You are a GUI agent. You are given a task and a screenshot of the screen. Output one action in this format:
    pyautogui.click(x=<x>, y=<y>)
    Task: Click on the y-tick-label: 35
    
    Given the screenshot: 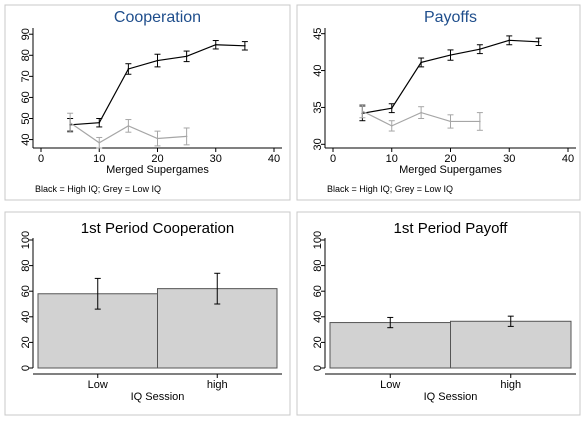 What is the action you would take?
    pyautogui.click(x=318, y=107)
    